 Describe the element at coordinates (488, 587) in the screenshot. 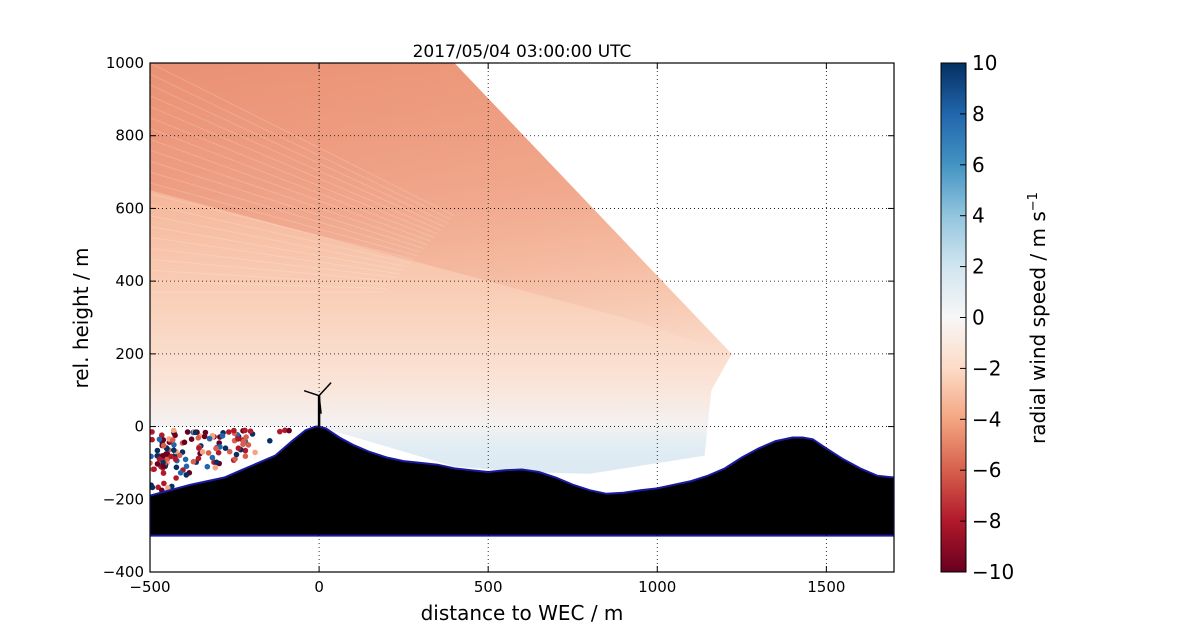

I see `x-tick-label: 500` at that location.